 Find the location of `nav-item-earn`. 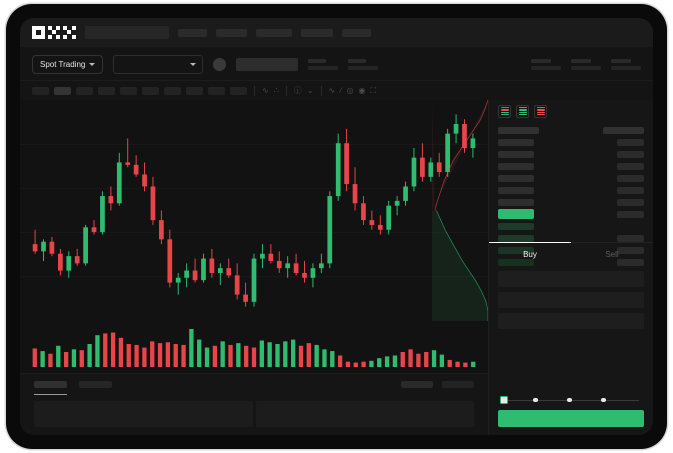

nav-item-earn is located at coordinates (317, 32).